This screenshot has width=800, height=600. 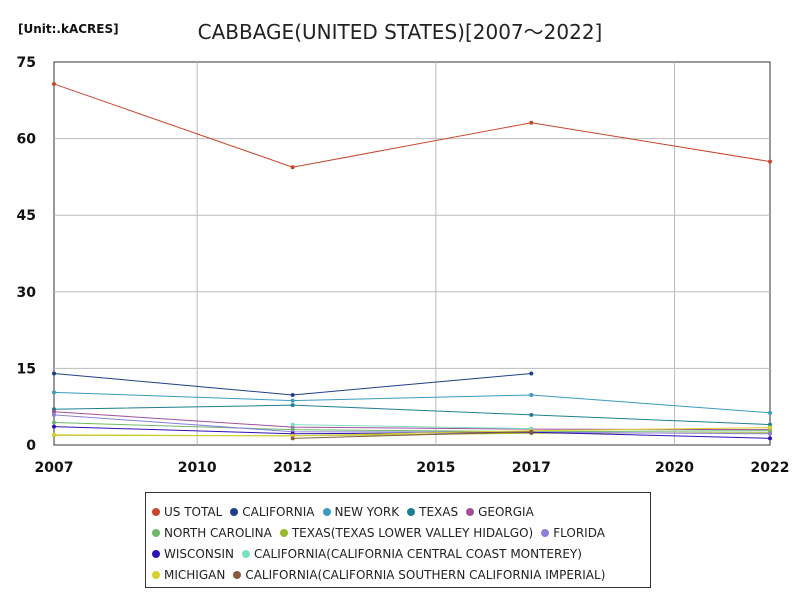 I want to click on legend-item: MICHIGAN, so click(x=188, y=574).